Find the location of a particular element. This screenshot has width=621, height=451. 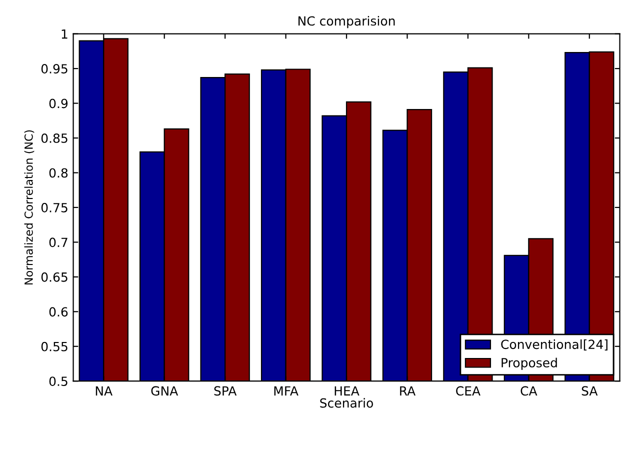

y-tick-label: 0.95 is located at coordinates (54, 69).